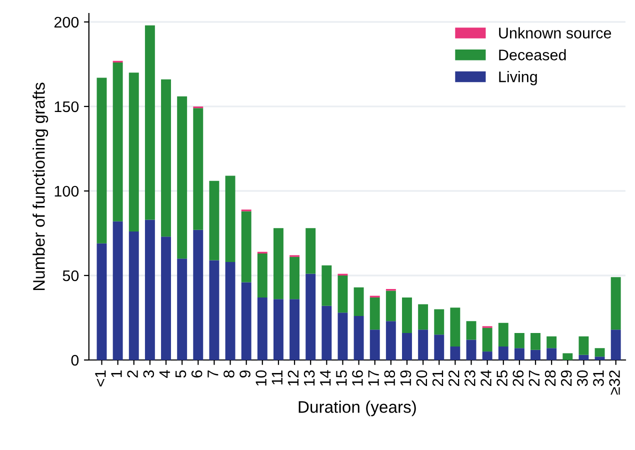  What do you see at coordinates (518, 78) in the screenshot?
I see `legend-label: Living` at bounding box center [518, 78].